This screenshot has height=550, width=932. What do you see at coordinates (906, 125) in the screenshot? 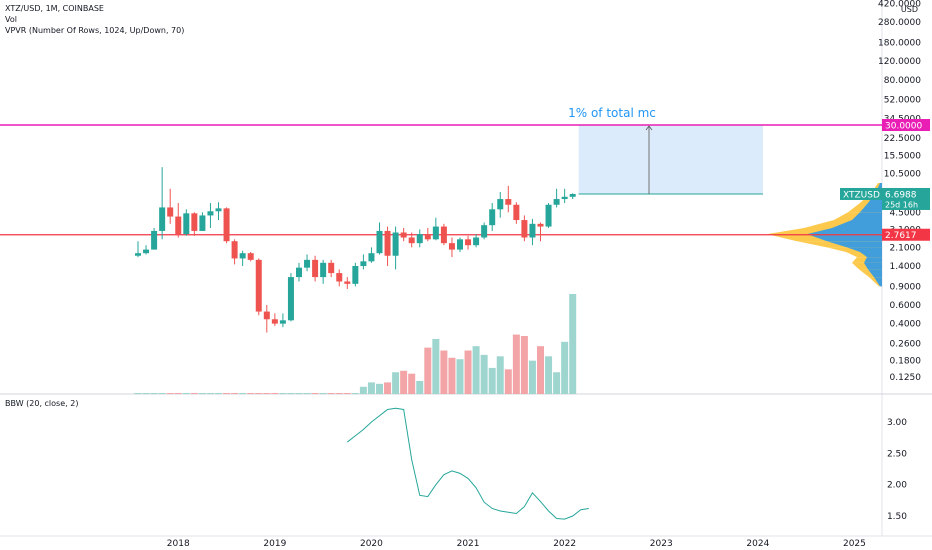
I see `resistance-badge-bg` at bounding box center [906, 125].